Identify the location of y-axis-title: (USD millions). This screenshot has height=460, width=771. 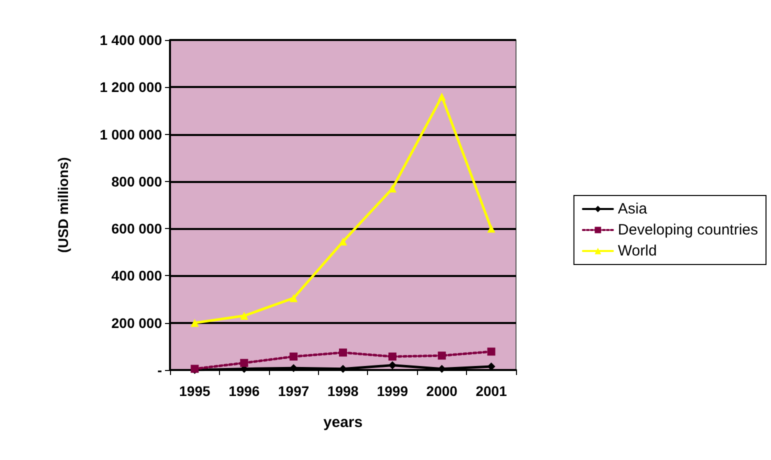
(63, 205).